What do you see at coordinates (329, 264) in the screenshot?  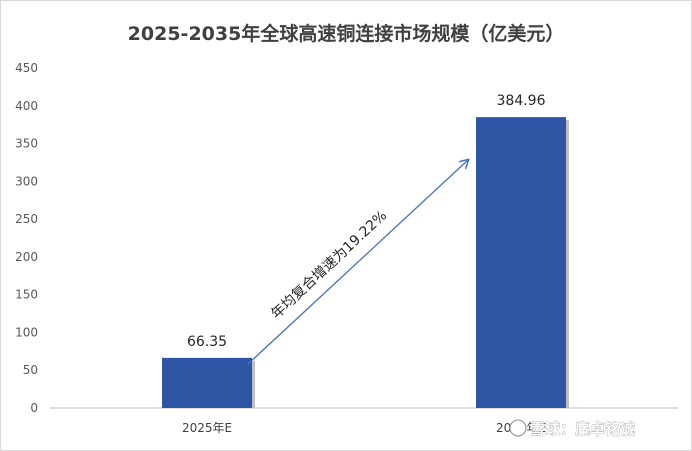 I see `growth-annotation: 年均复合增速为19.22%` at bounding box center [329, 264].